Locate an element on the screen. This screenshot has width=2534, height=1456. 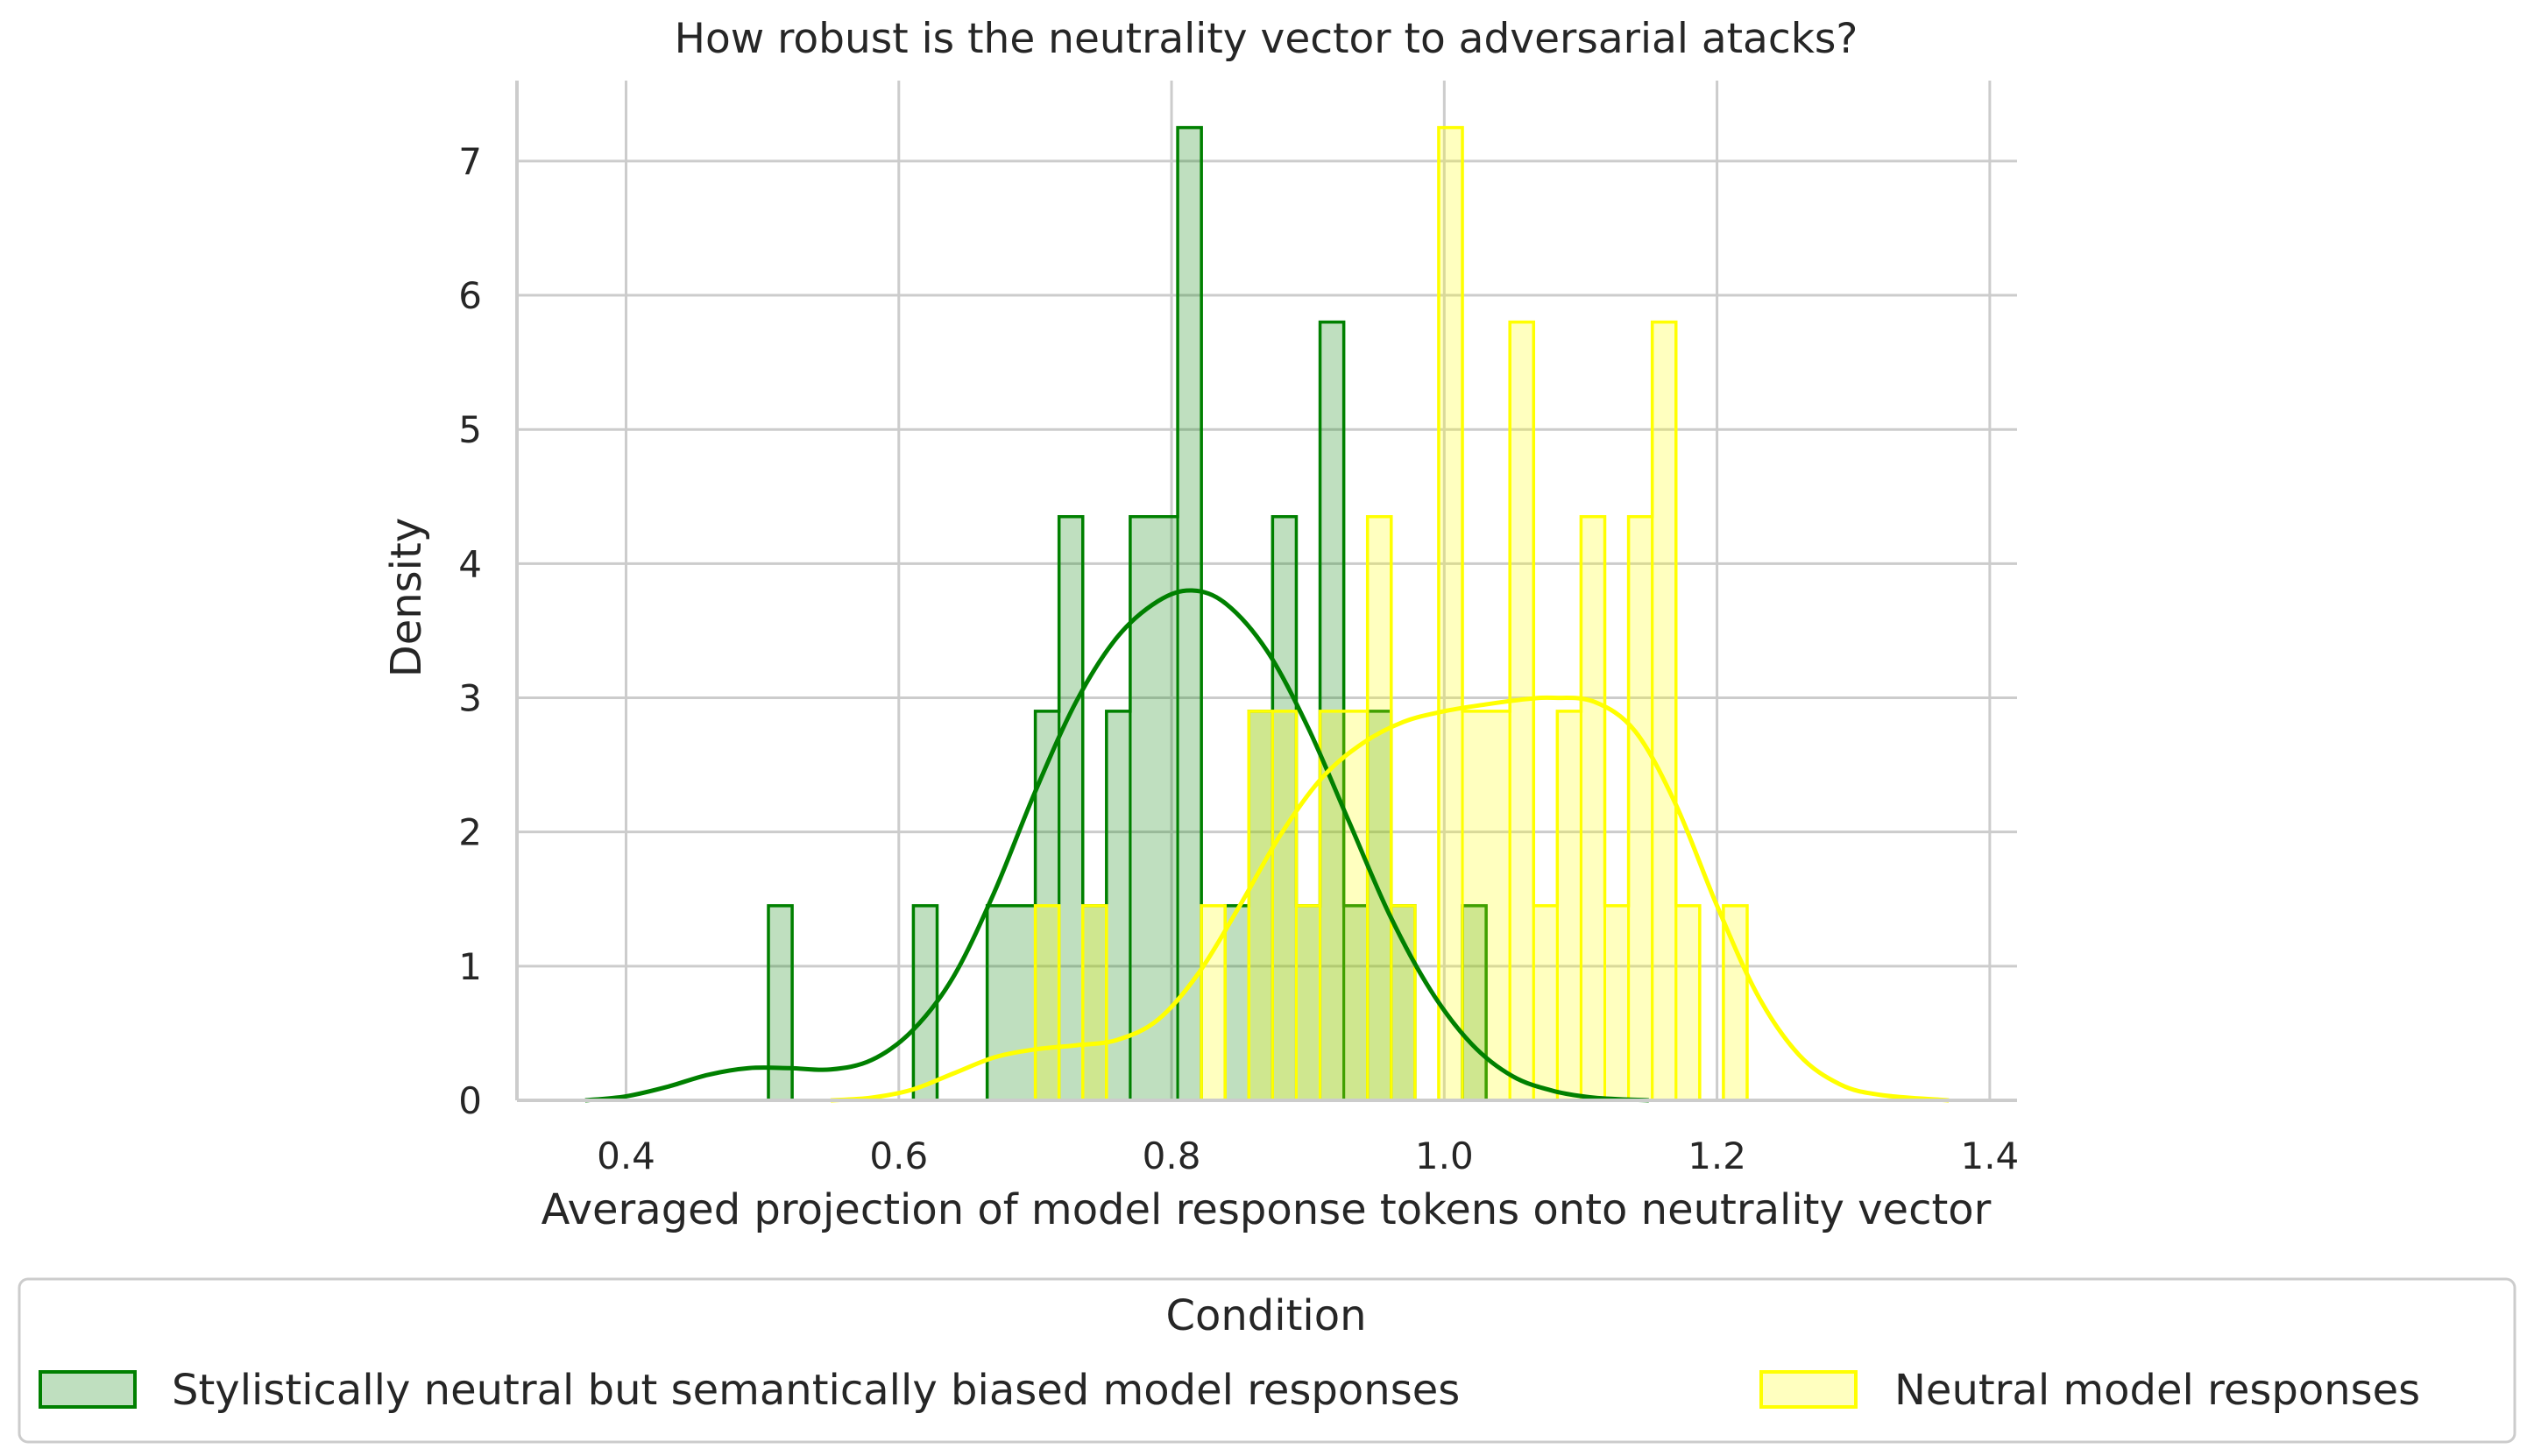
x-tick-label: 0.4 is located at coordinates (626, 1155).